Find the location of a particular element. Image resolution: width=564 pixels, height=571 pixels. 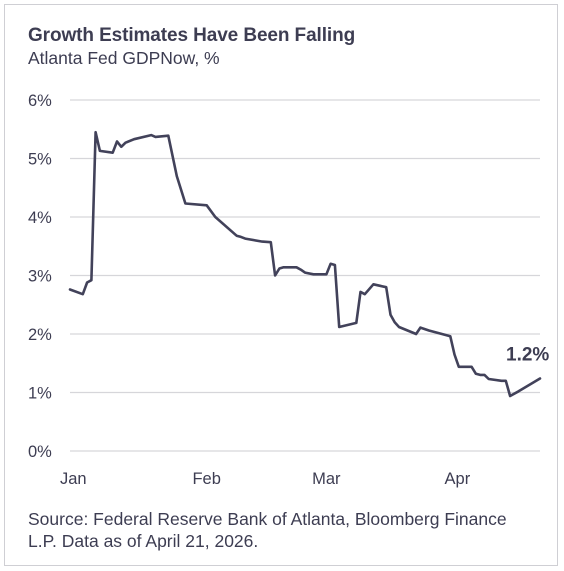

y-tick-label: 2% is located at coordinates (40, 335).